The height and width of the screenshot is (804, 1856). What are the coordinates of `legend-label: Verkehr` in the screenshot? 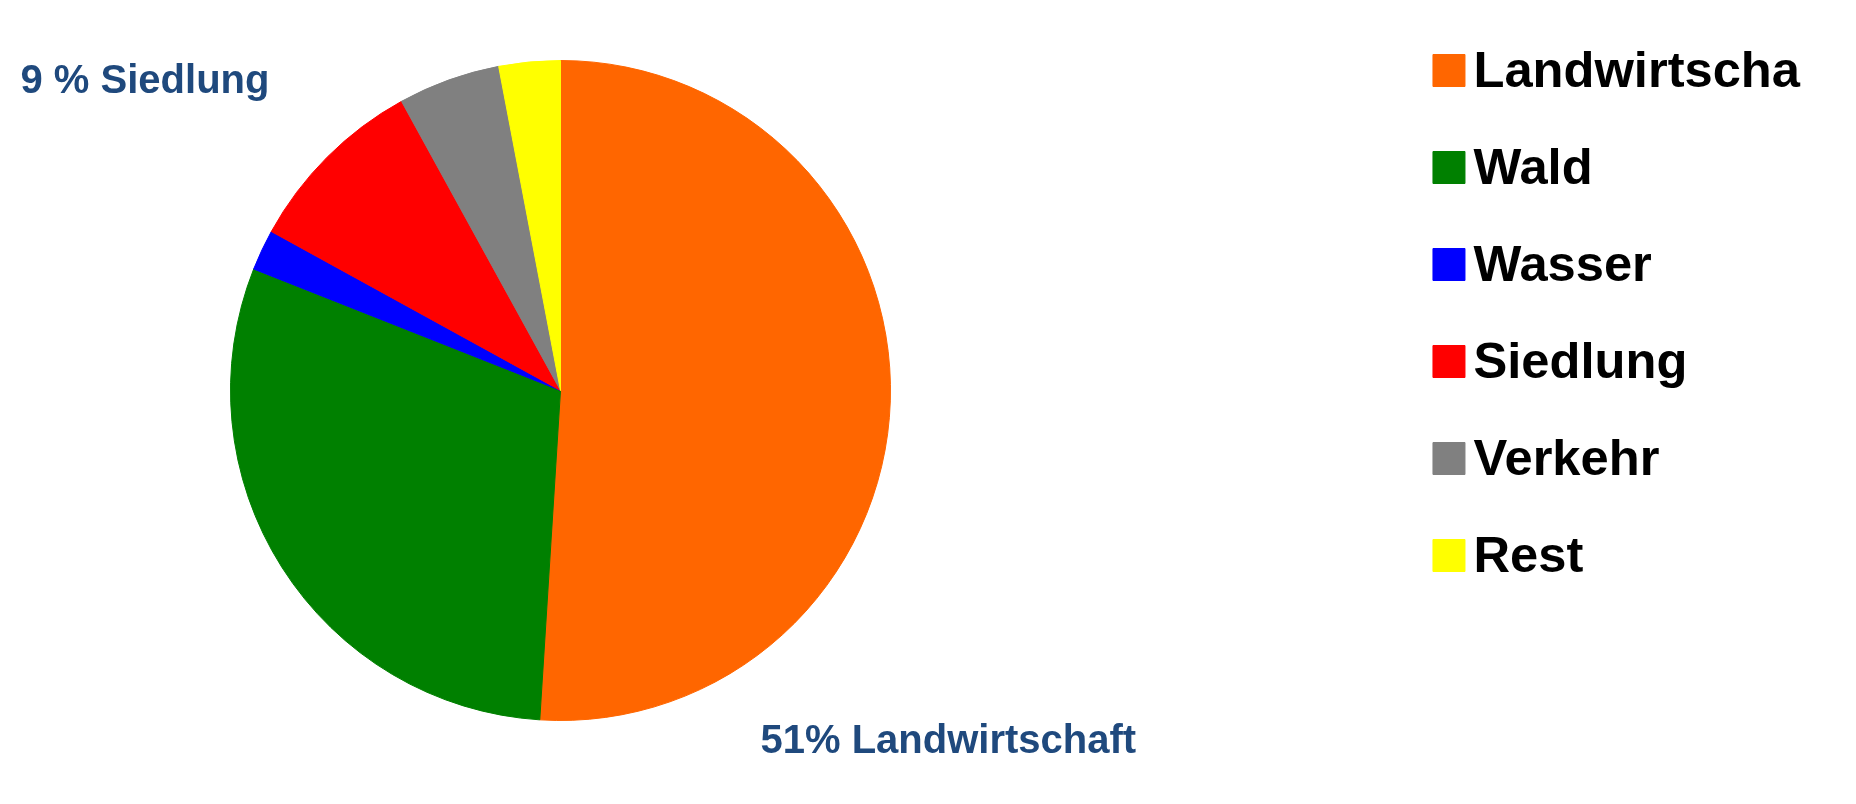 It's located at (1566, 457).